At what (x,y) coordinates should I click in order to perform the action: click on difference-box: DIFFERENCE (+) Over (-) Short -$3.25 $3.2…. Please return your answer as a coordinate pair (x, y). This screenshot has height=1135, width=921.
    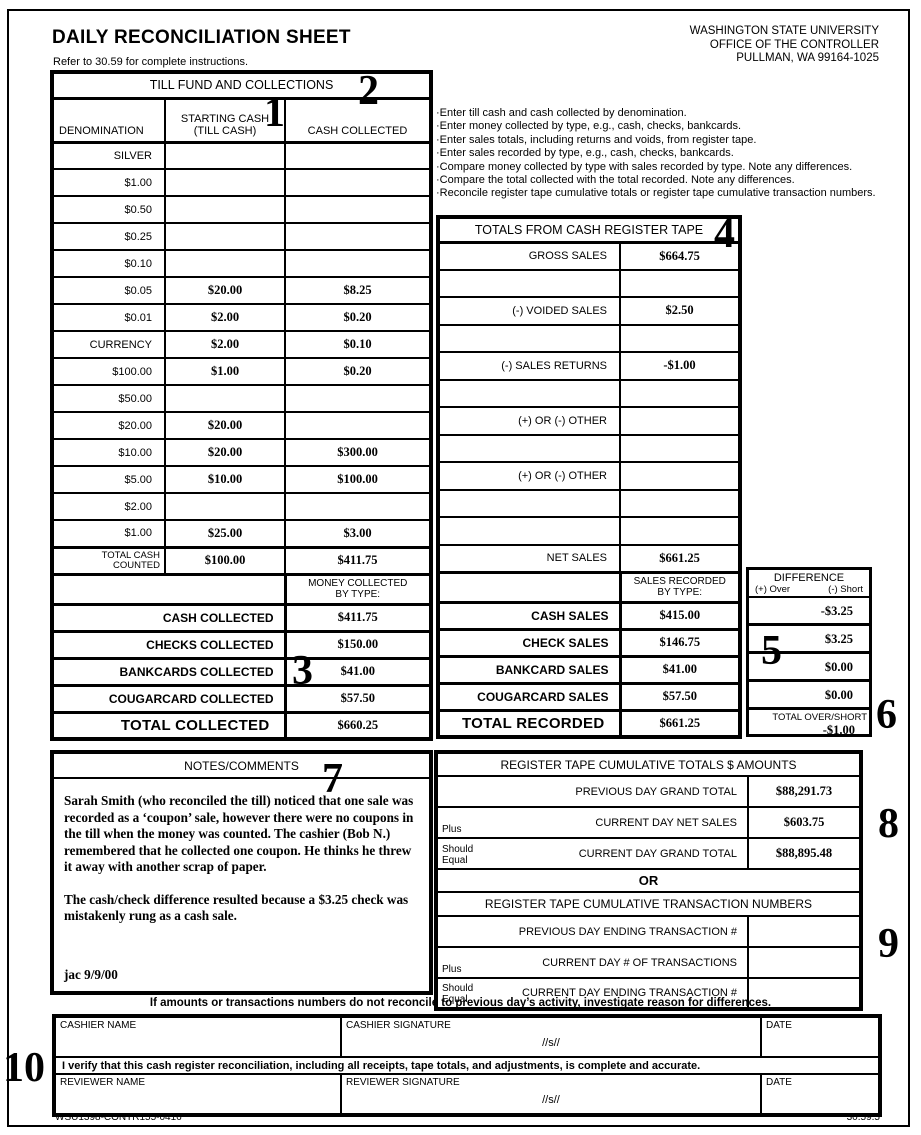
    Looking at the image, I should click on (809, 652).